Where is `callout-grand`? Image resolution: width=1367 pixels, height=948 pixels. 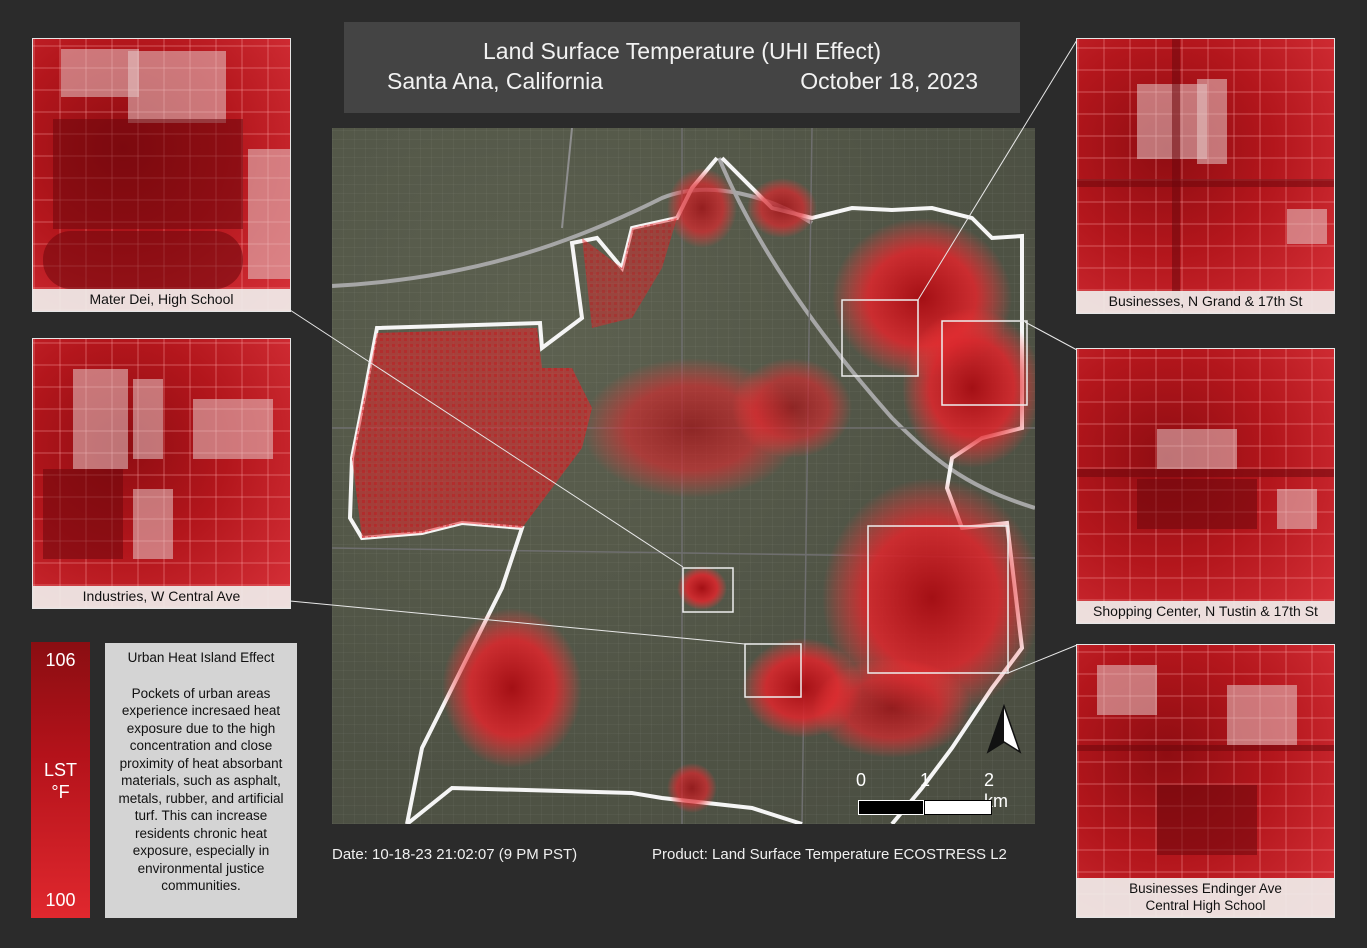
callout-grand is located at coordinates (880, 338).